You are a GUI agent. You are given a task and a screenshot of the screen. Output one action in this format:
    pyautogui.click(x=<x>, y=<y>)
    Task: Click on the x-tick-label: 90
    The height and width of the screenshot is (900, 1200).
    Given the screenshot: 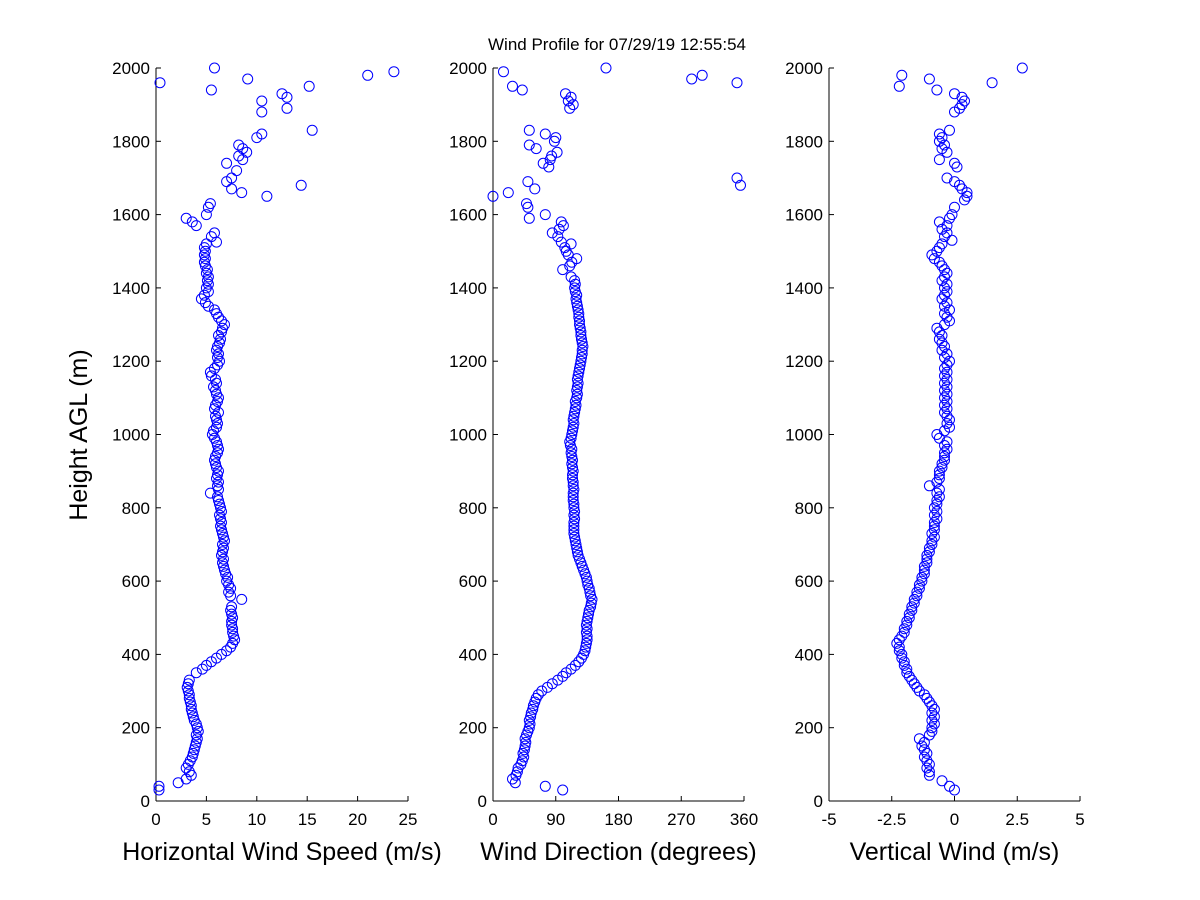 What is the action you would take?
    pyautogui.click(x=555, y=819)
    